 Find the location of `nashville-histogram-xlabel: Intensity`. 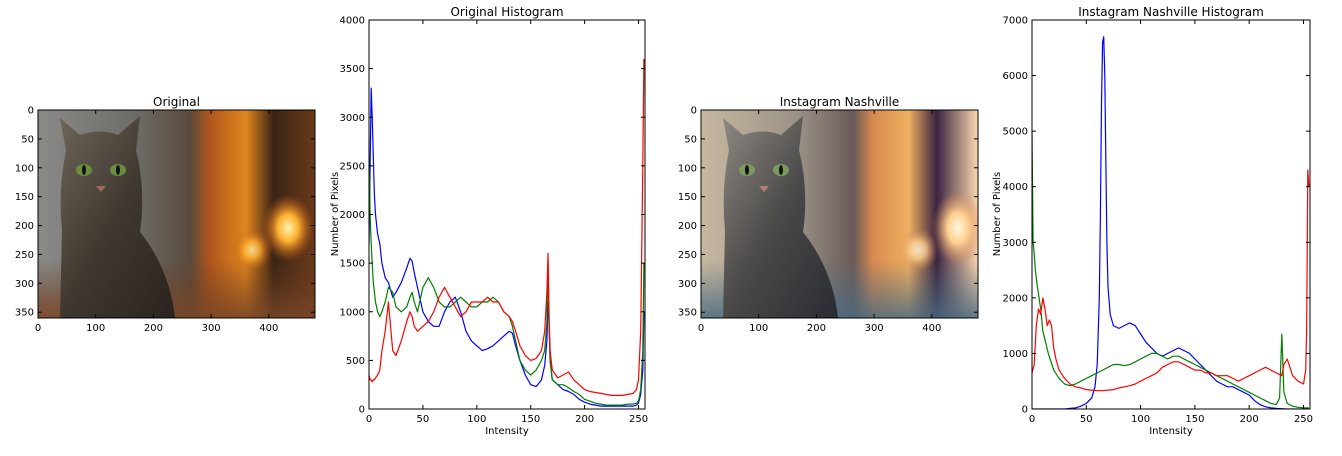

nashville-histogram-xlabel: Intensity is located at coordinates (1171, 431).